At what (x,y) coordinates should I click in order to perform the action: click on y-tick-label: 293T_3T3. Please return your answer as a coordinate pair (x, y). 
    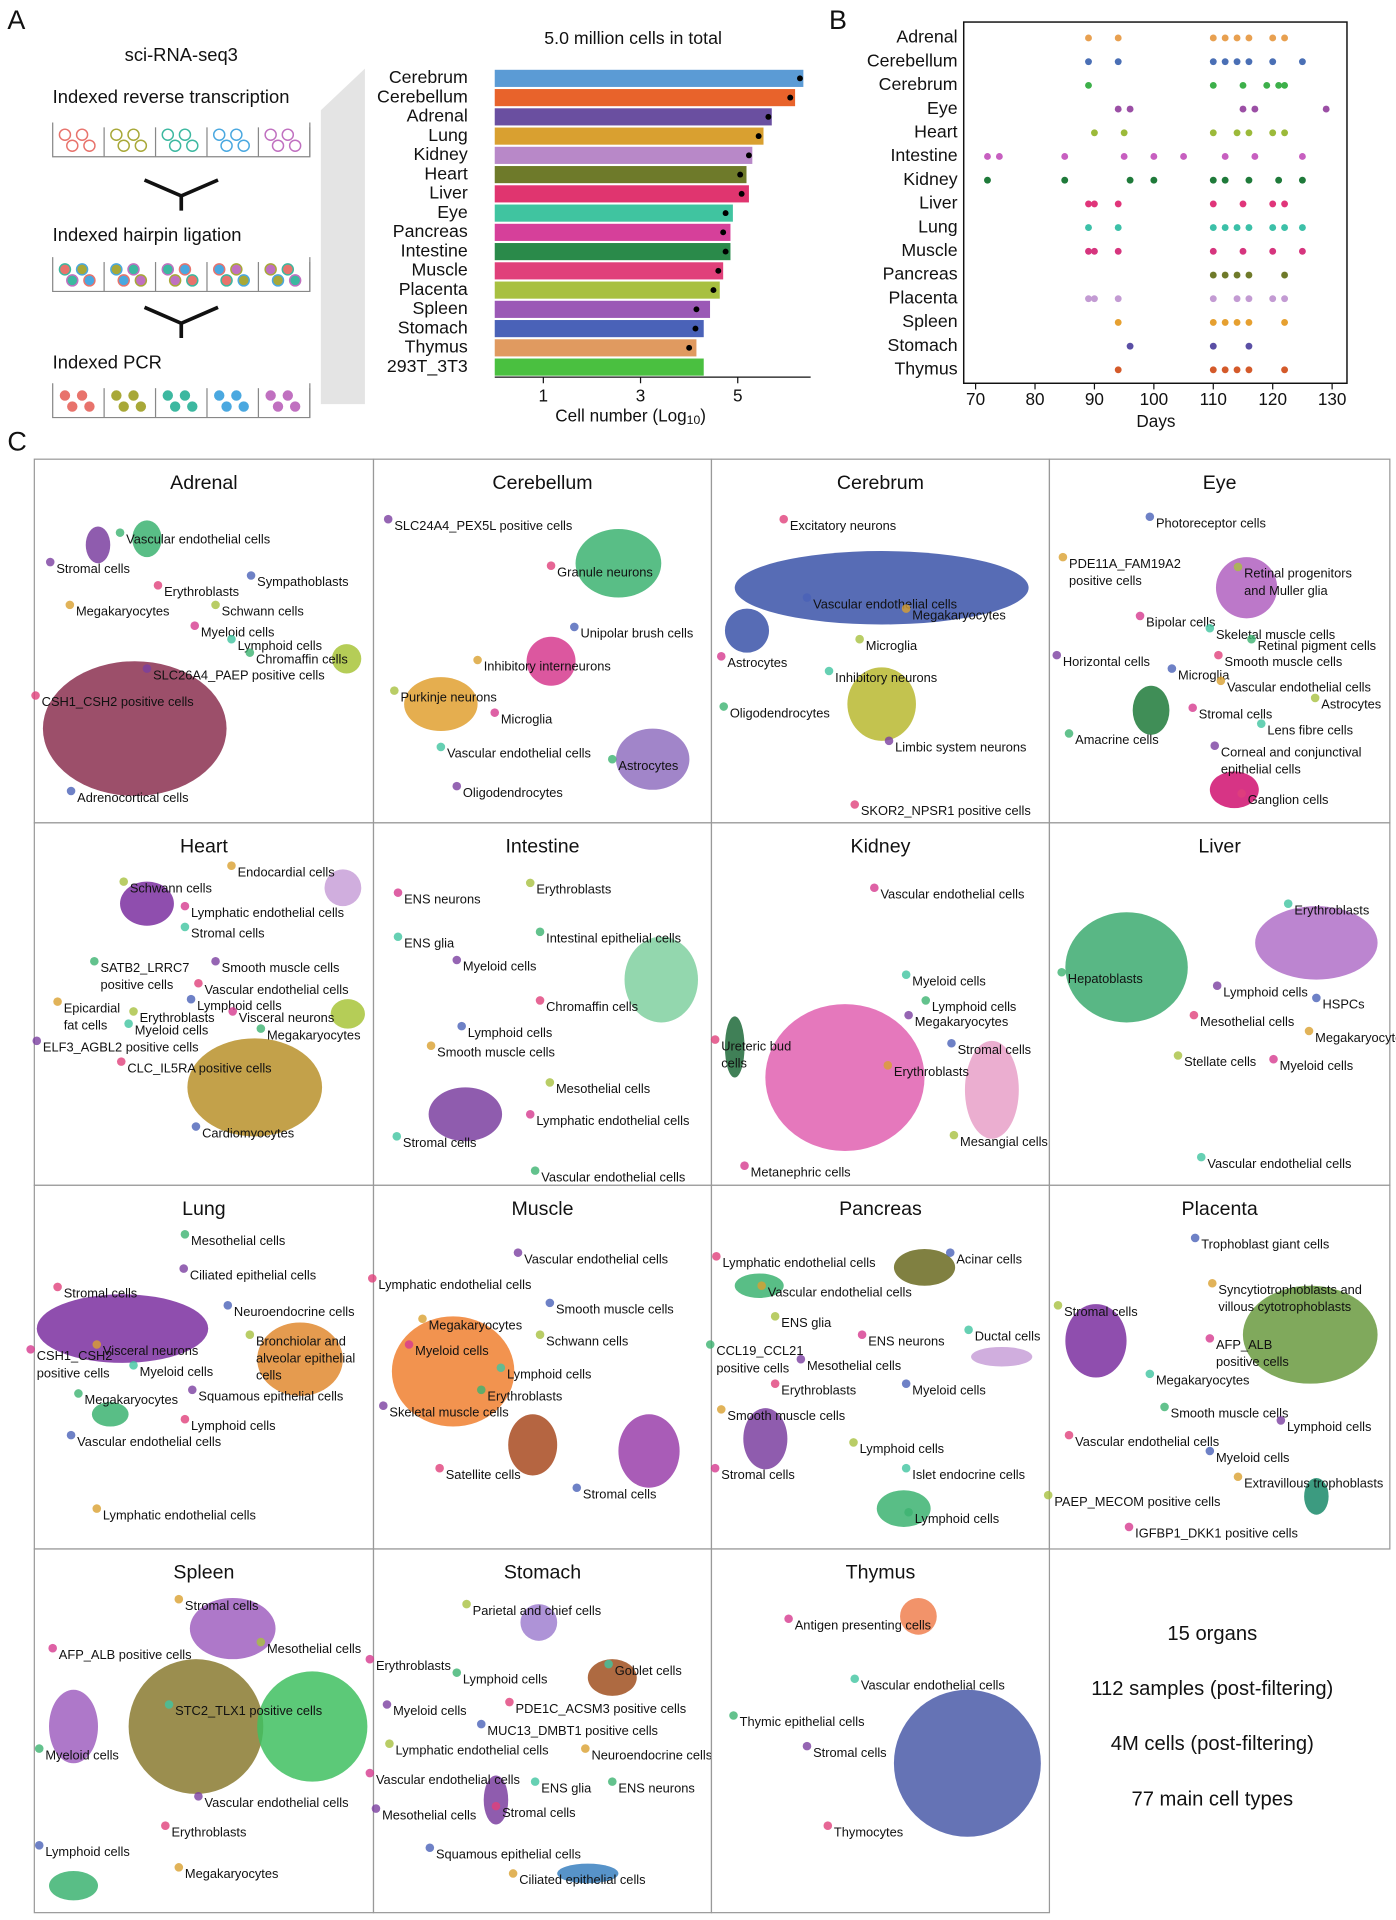
    Looking at the image, I should click on (427, 366).